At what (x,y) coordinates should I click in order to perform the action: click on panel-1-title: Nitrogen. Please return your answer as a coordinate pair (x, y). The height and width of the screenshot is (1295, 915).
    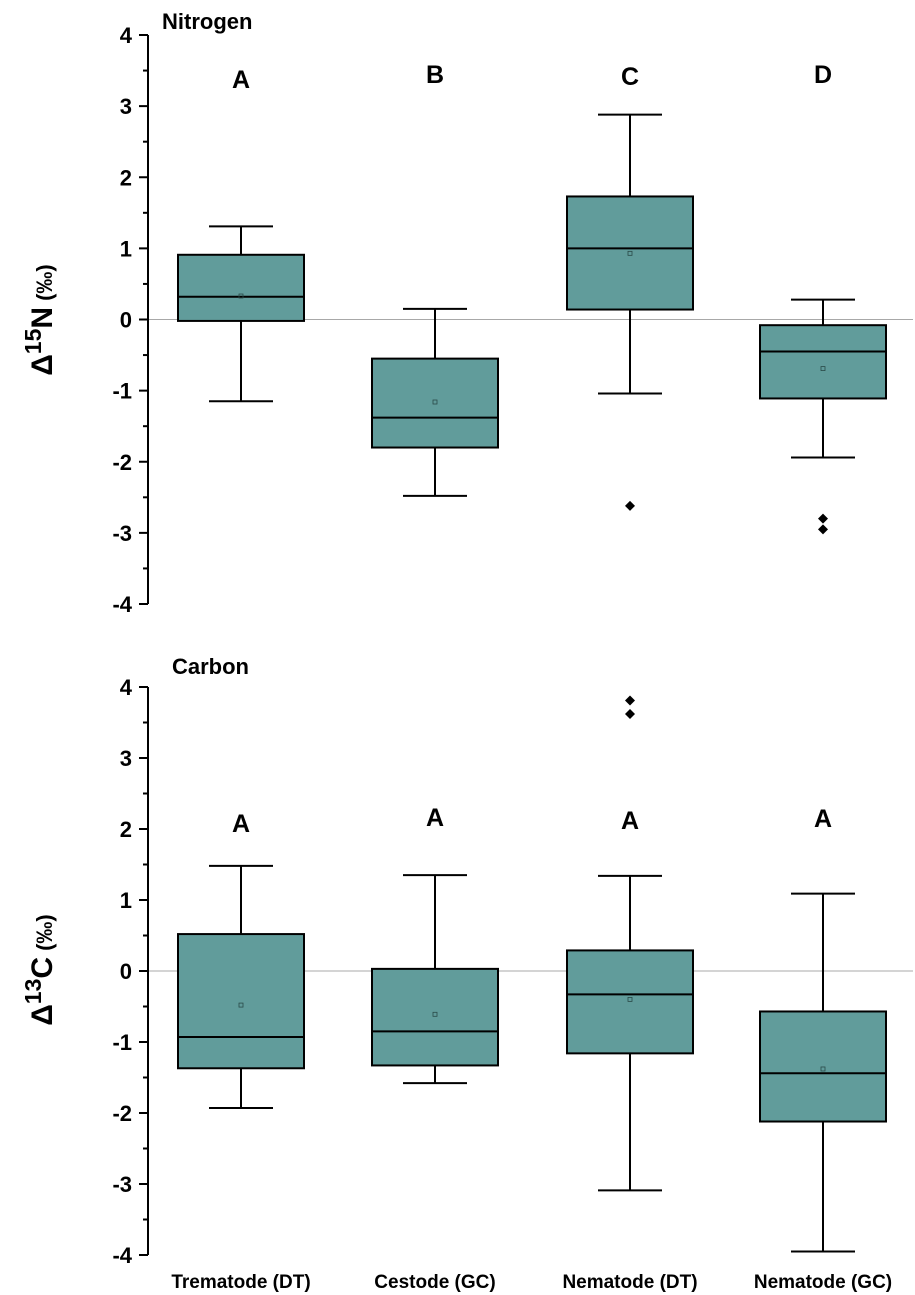
    Looking at the image, I should click on (207, 21).